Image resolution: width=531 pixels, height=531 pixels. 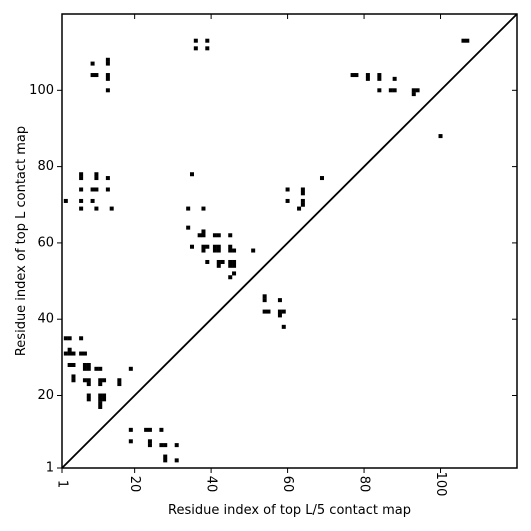 What do you see at coordinates (134, 484) in the screenshot?
I see `x-tick-label: 20` at bounding box center [134, 484].